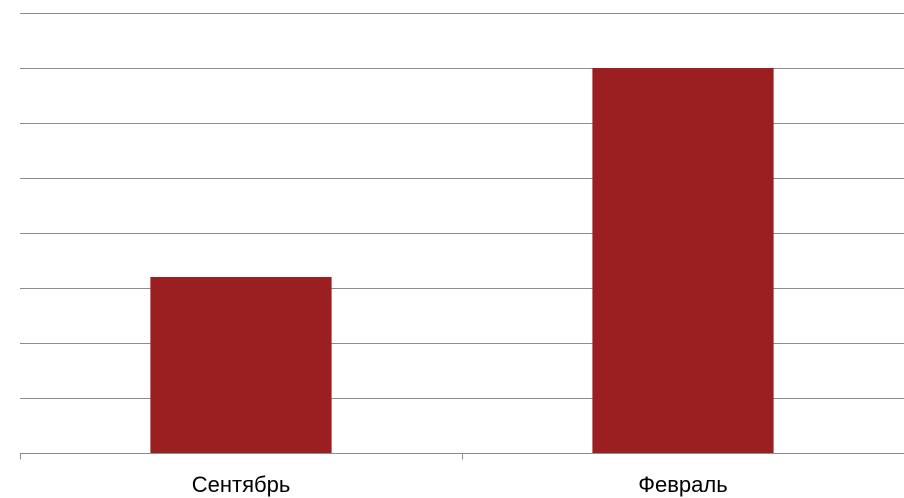 The image size is (904, 498). What do you see at coordinates (241, 484) in the screenshot?
I see `category-label: Сентябрь` at bounding box center [241, 484].